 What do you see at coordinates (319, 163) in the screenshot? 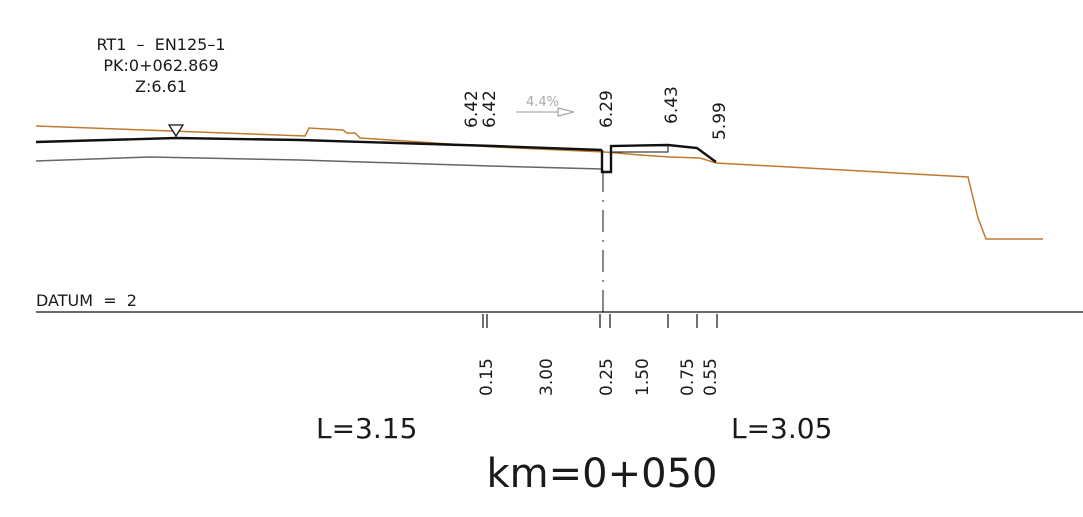
I see `subgrade-line` at bounding box center [319, 163].